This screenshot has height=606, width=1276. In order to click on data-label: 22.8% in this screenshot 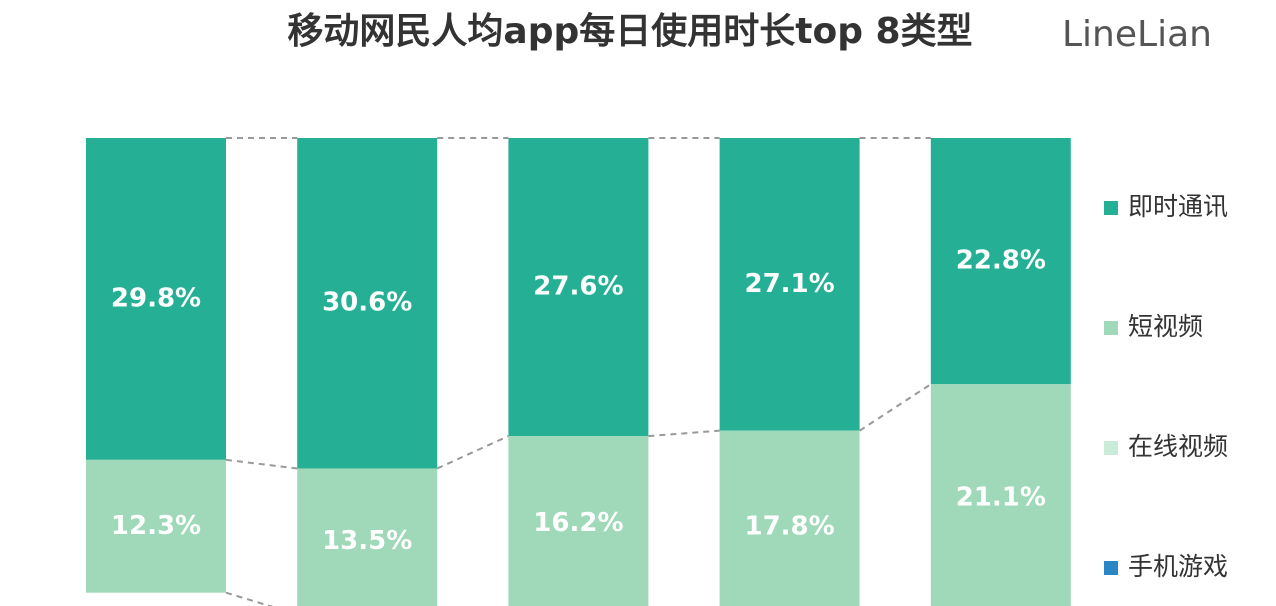, I will do `click(1001, 261)`.